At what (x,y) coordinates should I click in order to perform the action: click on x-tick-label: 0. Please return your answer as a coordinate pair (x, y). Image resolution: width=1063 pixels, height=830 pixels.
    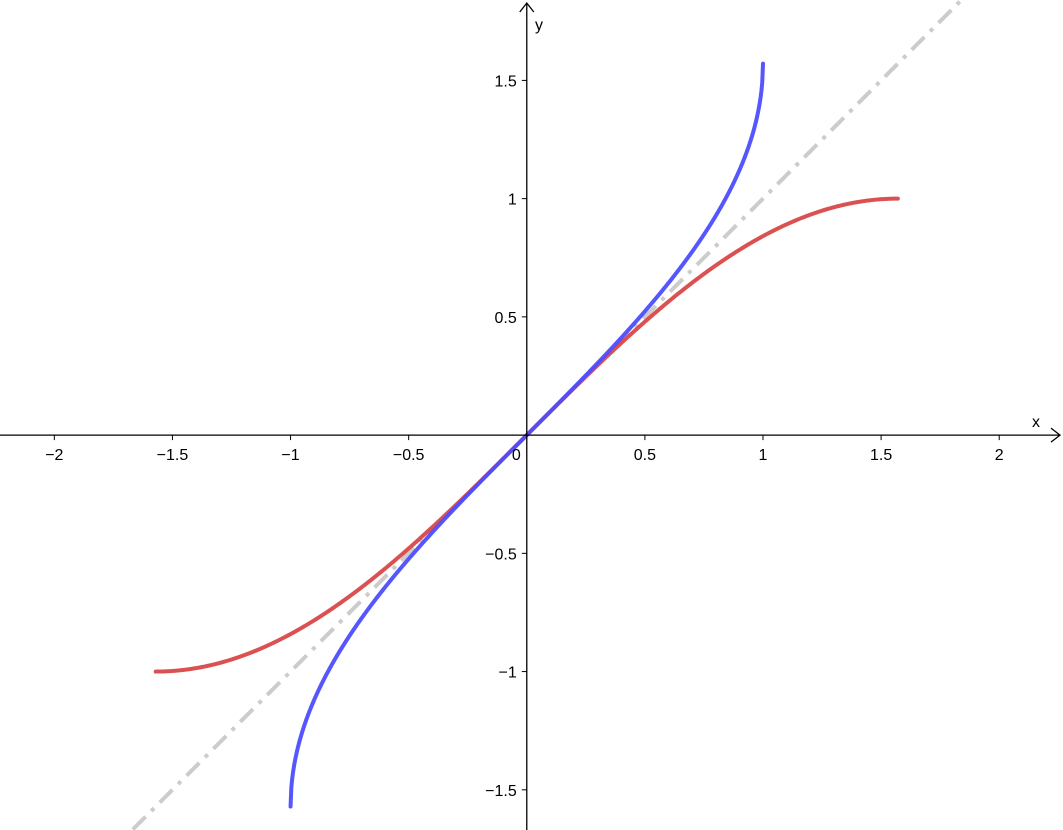
    Looking at the image, I should click on (516, 455).